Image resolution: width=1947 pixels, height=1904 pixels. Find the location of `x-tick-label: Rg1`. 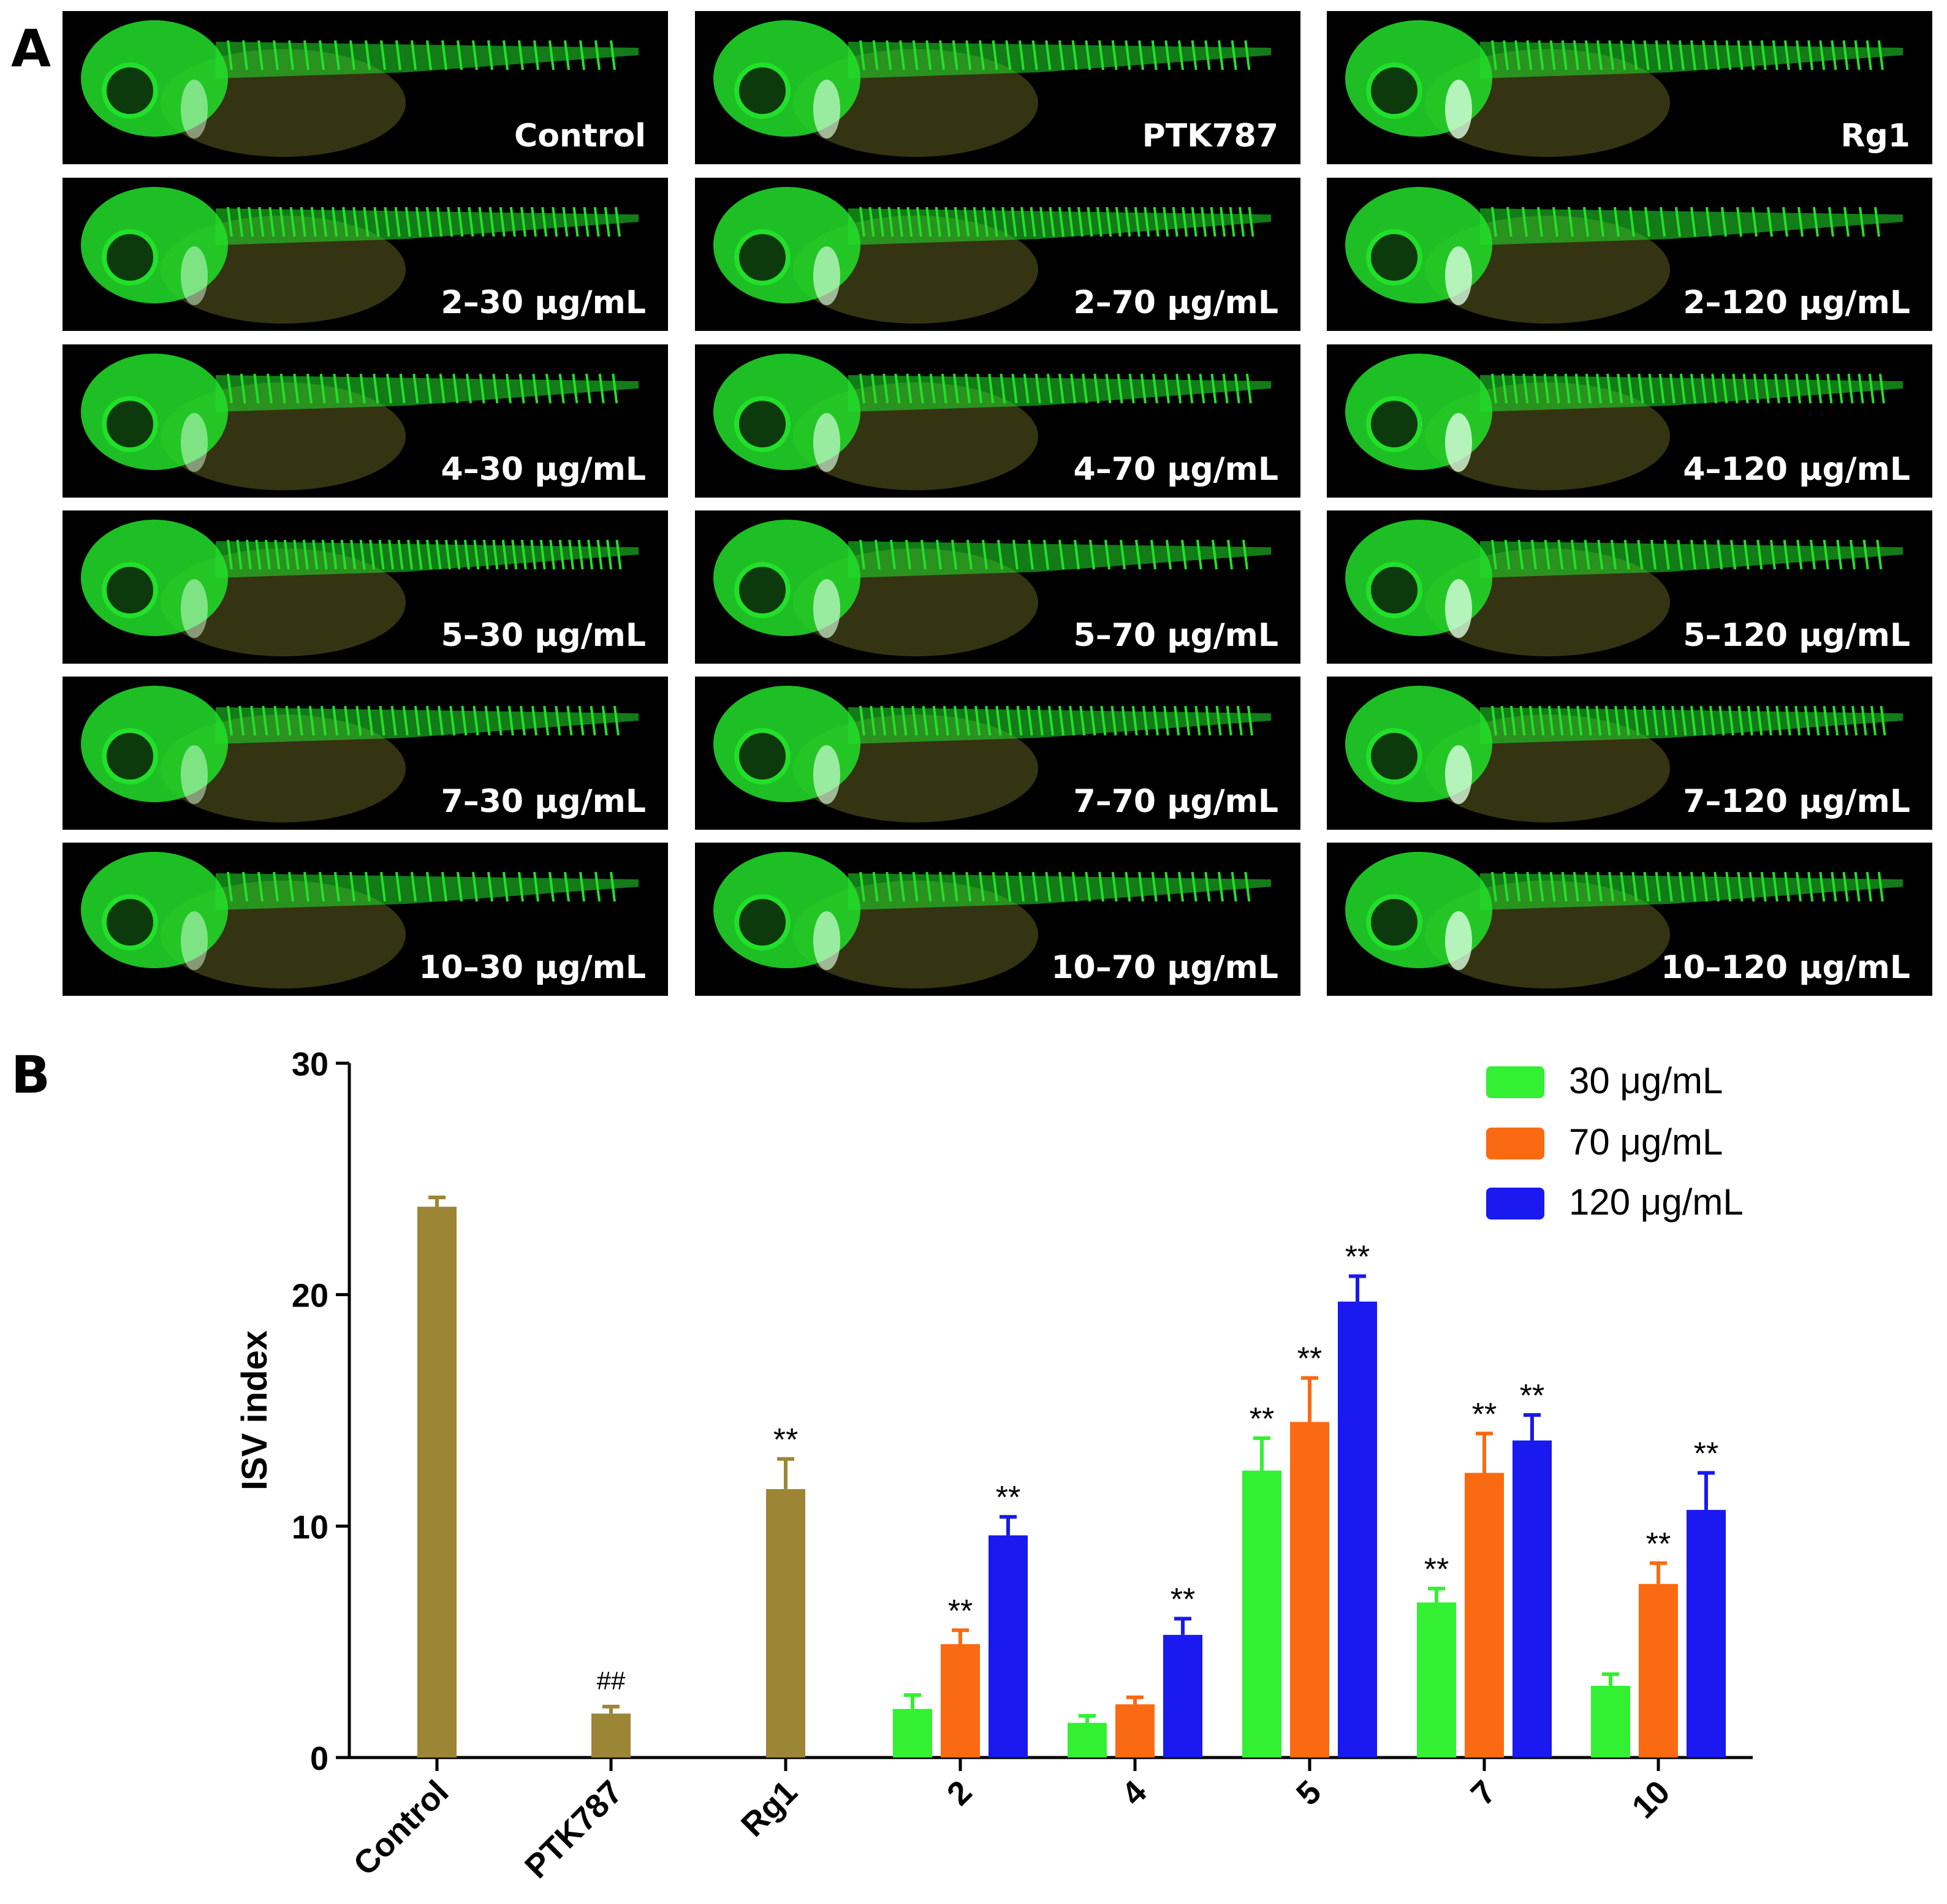

x-tick-label: Rg1 is located at coordinates (770, 1809).